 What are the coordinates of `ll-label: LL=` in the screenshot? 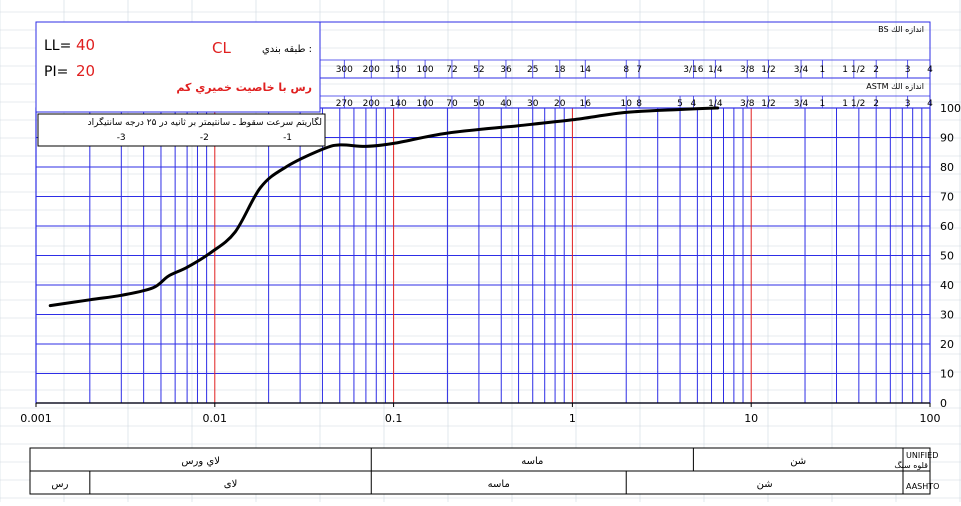 It's located at (57, 46).